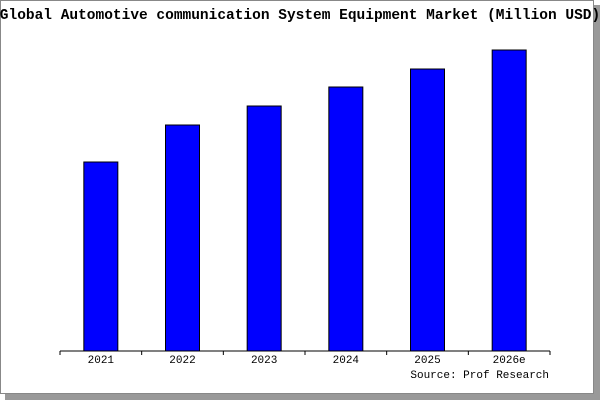 The width and height of the screenshot is (600, 400). Describe the element at coordinates (264, 361) in the screenshot. I see `x-tick-label: 2023` at that location.